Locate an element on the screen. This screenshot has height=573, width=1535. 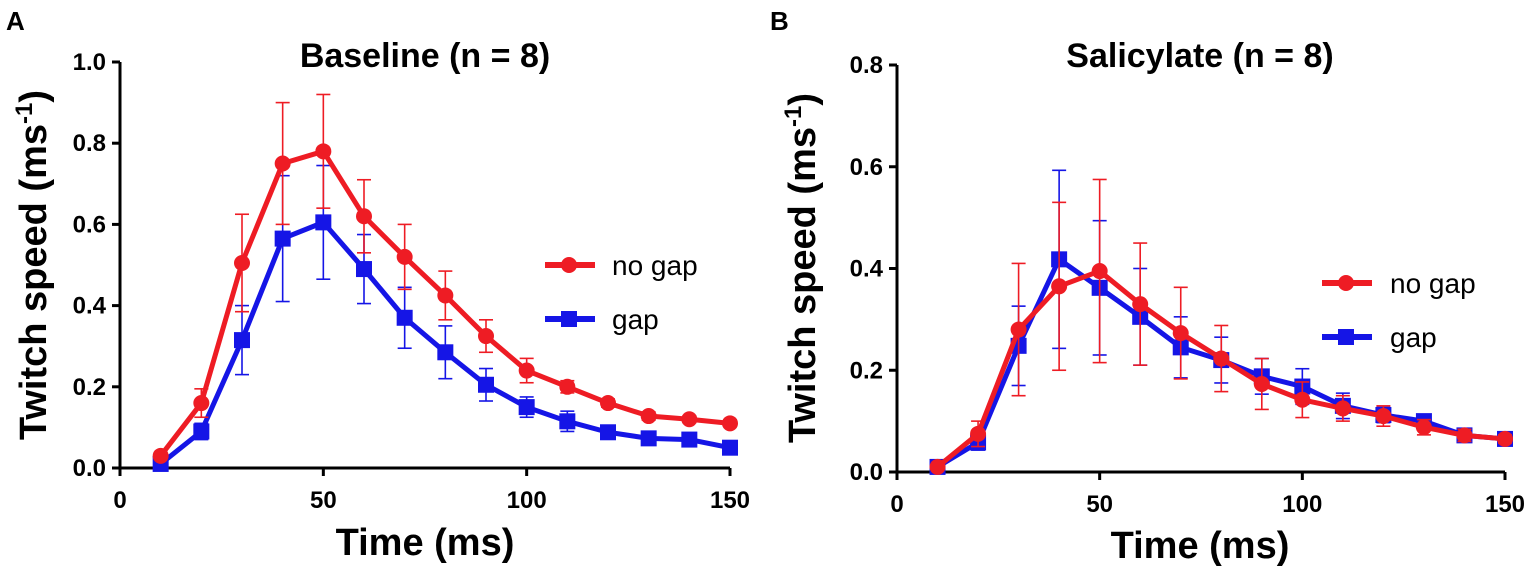
panel-letter: B is located at coordinates (779, 21).